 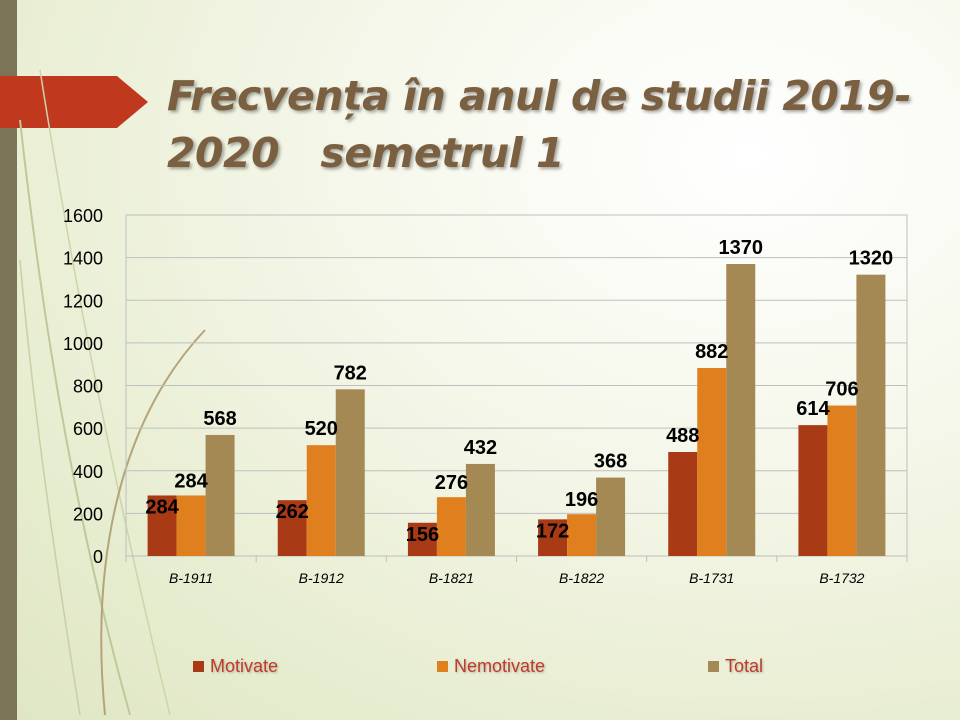 I want to click on data-label-motivate: 284, so click(x=162, y=507).